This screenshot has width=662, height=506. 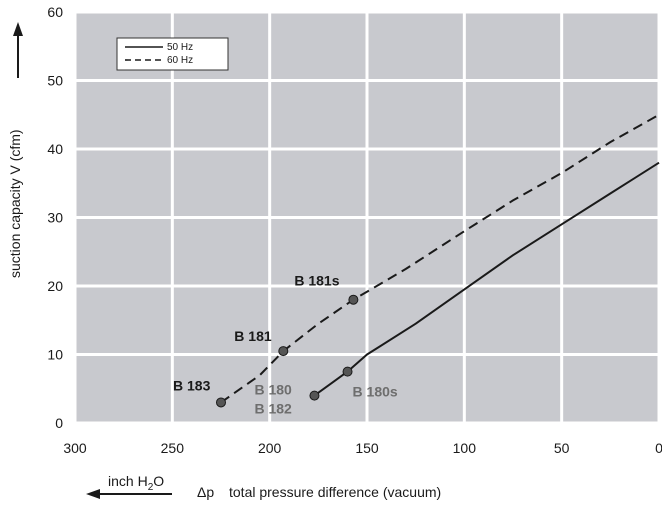 What do you see at coordinates (375, 392) in the screenshot?
I see `data-point-label: B 180s` at bounding box center [375, 392].